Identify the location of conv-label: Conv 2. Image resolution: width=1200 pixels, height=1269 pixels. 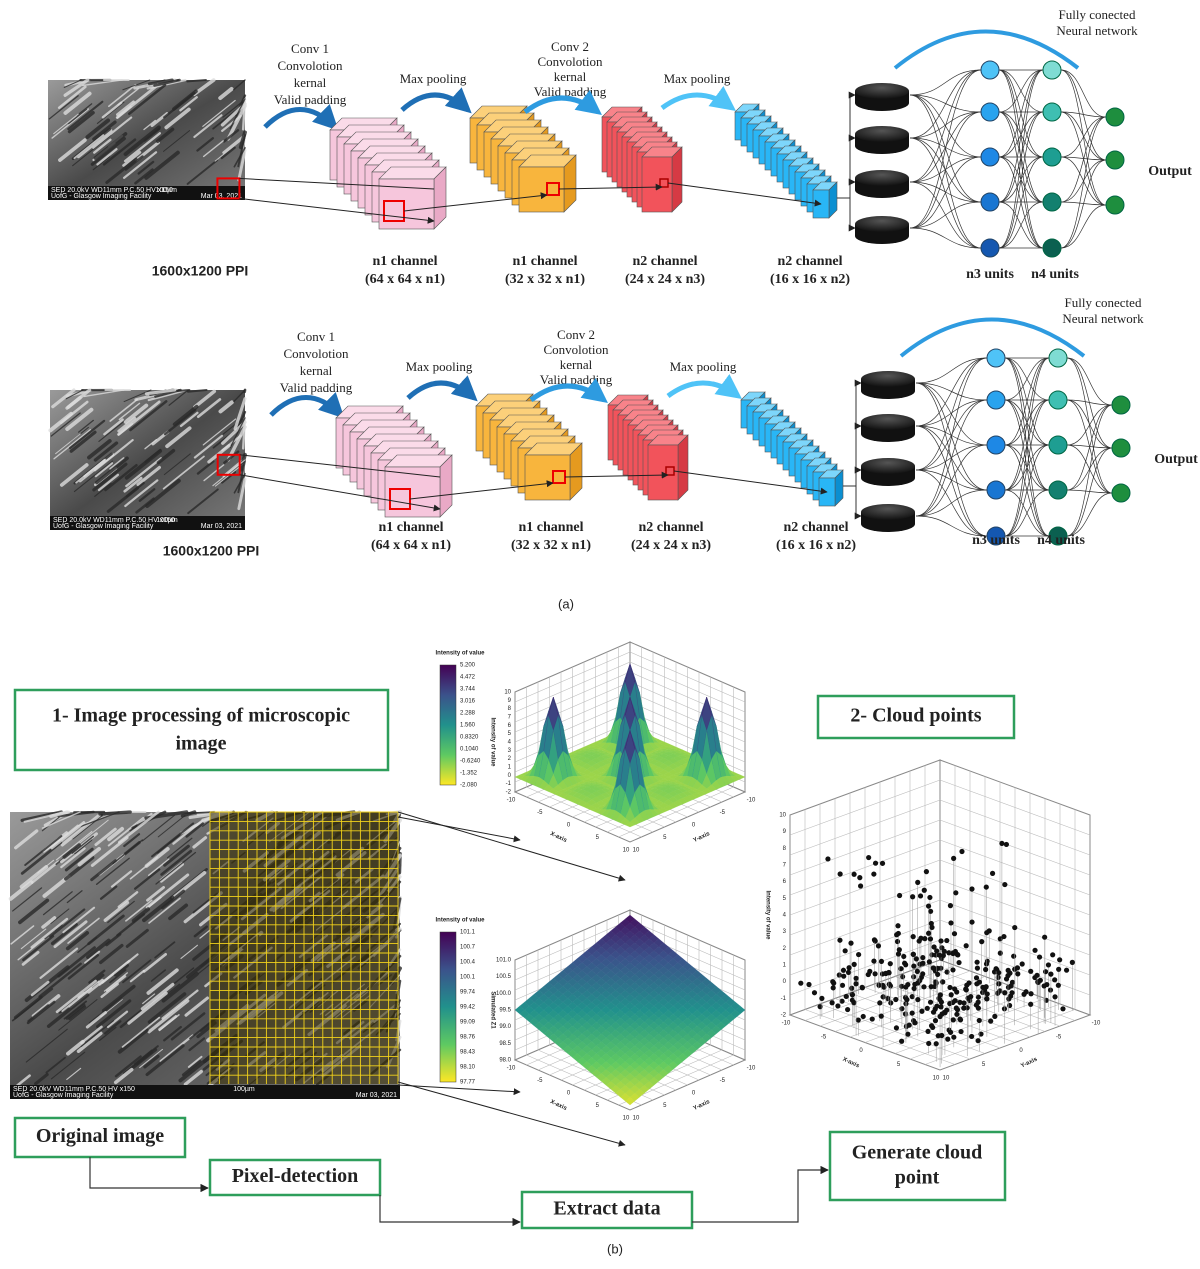
(570, 46).